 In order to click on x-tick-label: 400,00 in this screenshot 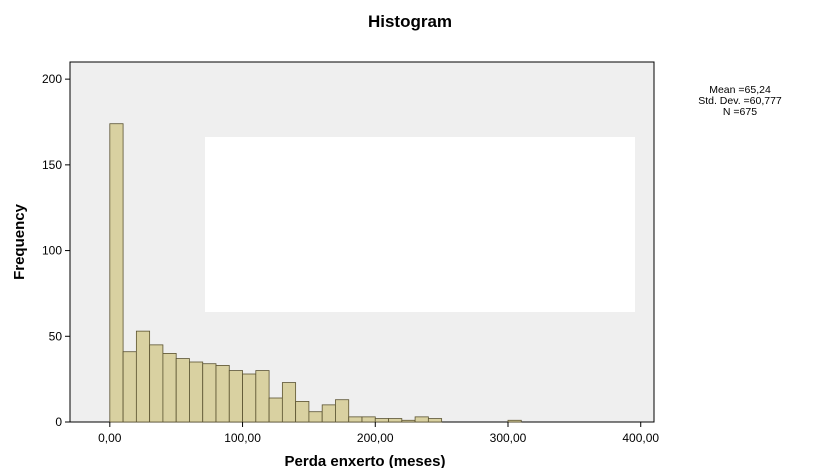, I will do `click(640, 438)`.